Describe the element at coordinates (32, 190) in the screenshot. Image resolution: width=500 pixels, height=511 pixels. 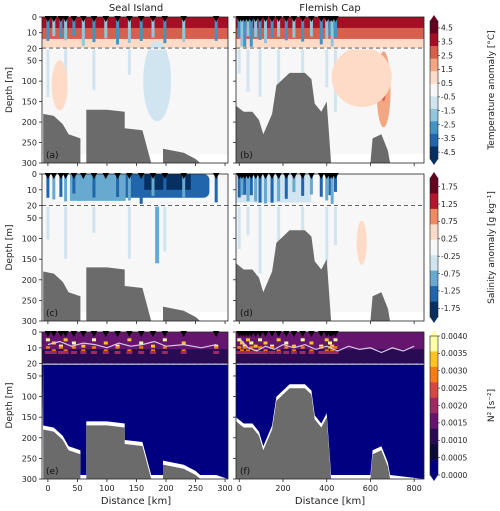
I see `y-tick-label: 10` at that location.